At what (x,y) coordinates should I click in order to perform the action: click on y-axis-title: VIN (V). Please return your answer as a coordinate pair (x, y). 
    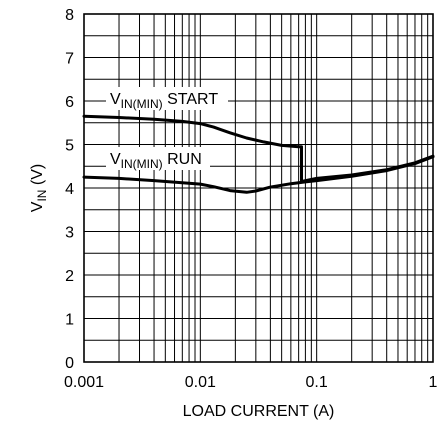
    Looking at the image, I should click on (39, 188).